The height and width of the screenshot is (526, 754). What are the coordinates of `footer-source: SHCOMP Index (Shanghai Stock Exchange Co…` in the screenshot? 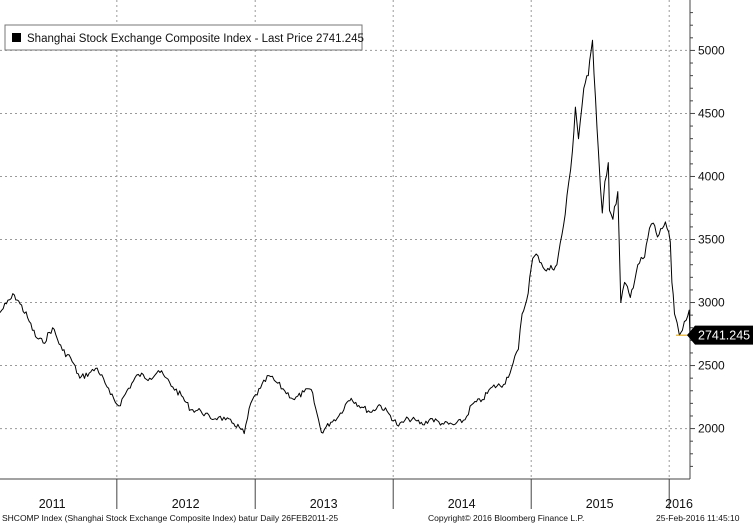 It's located at (170, 518).